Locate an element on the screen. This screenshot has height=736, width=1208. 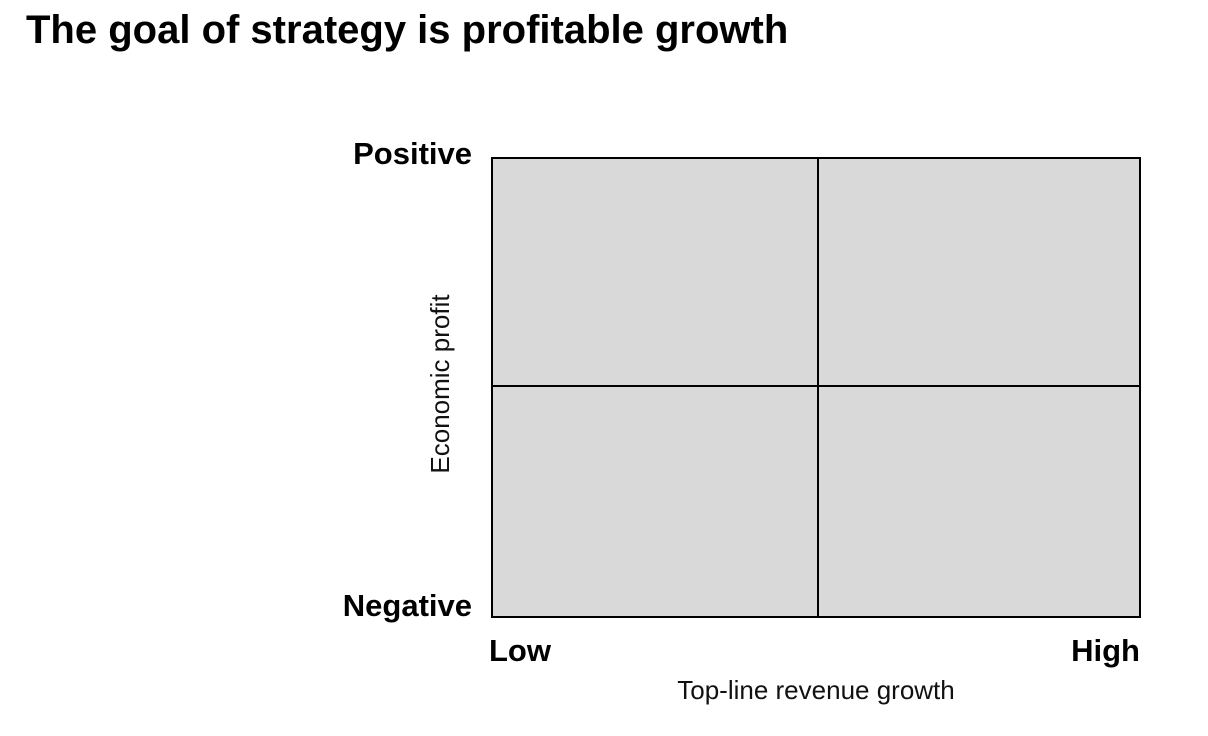
x-axis-title: Top-line revenue growth is located at coordinates (816, 690).